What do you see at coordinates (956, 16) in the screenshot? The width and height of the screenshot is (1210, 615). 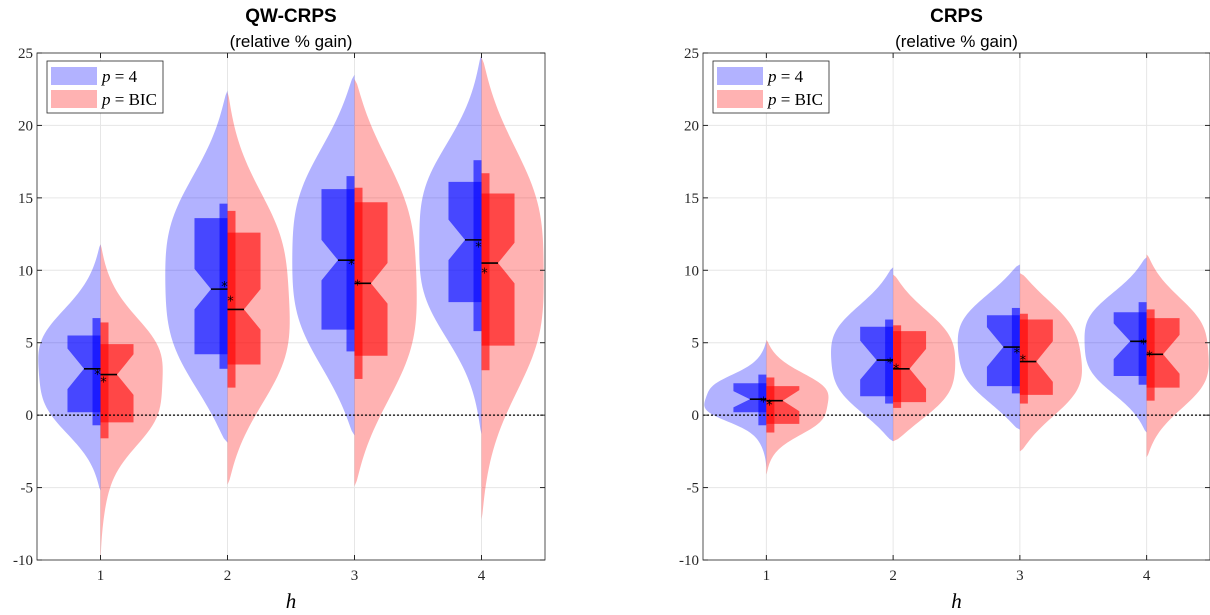 I see `chart-title: CRPS` at bounding box center [956, 16].